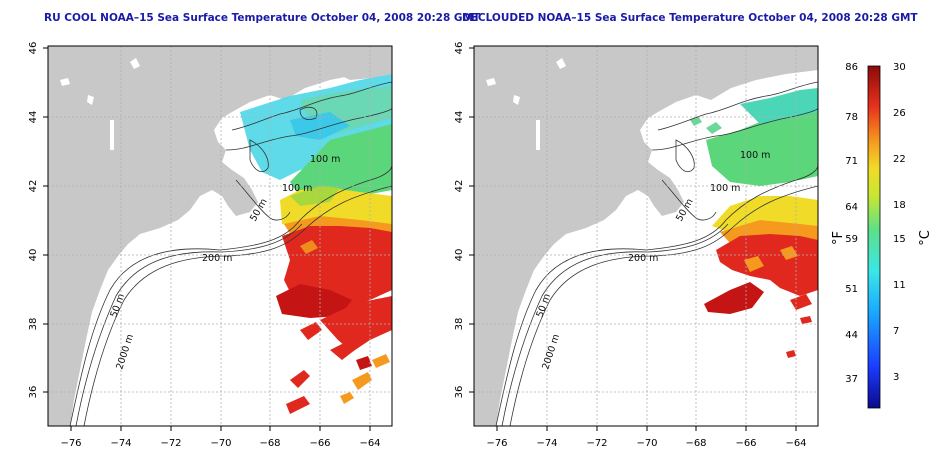  What do you see at coordinates (899, 205) in the screenshot?
I see `colorbar-c-tick: 18` at bounding box center [899, 205].